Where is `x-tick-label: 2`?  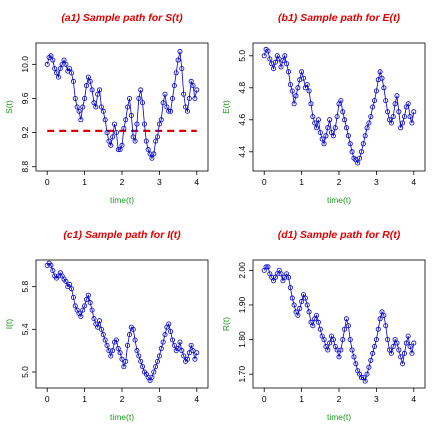 x-tick-label: 2 is located at coordinates (122, 399).